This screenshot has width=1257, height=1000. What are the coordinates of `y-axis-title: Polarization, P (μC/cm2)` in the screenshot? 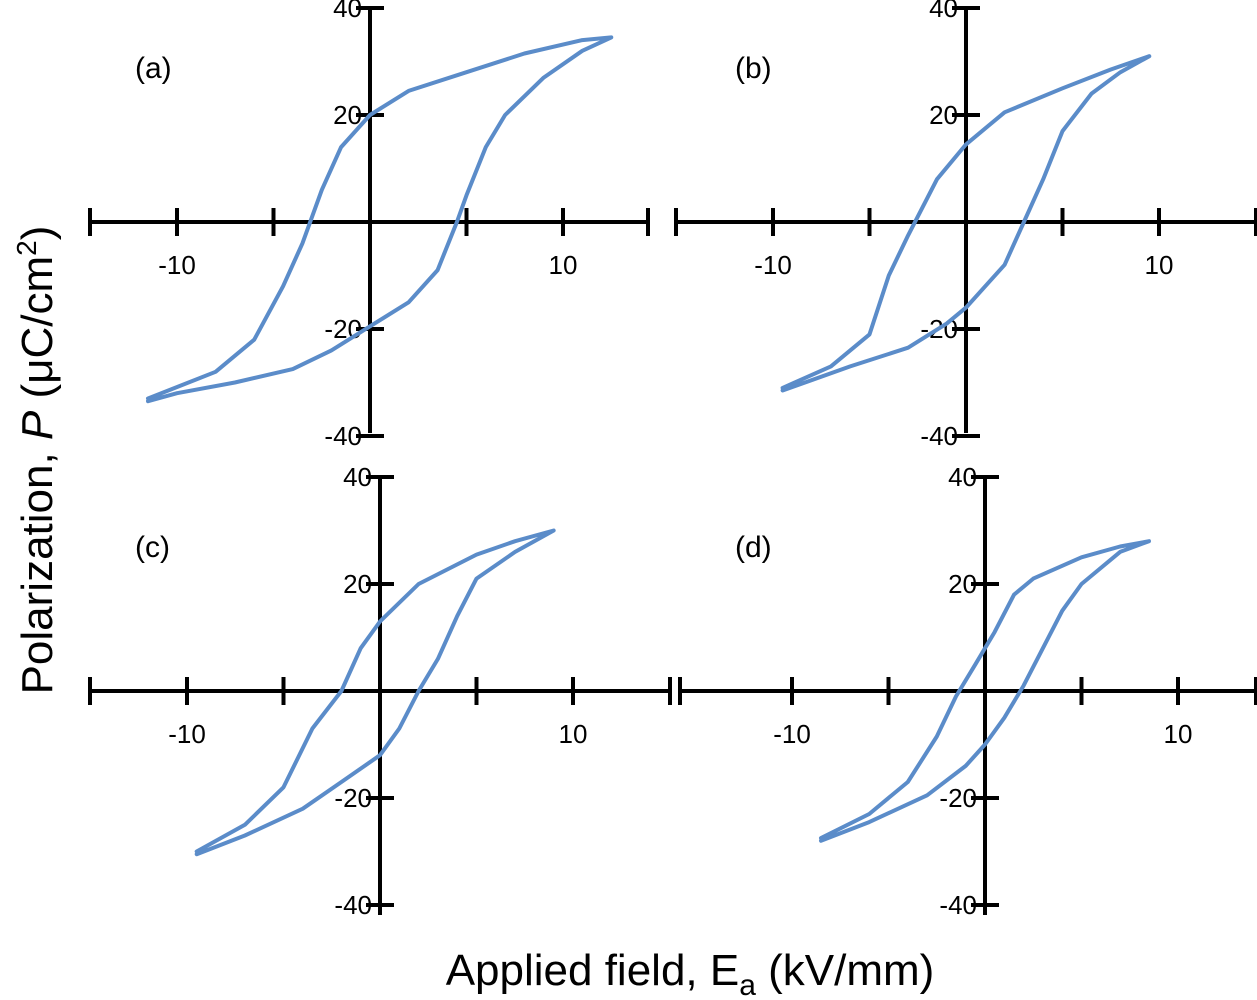 It's located at (36, 460).